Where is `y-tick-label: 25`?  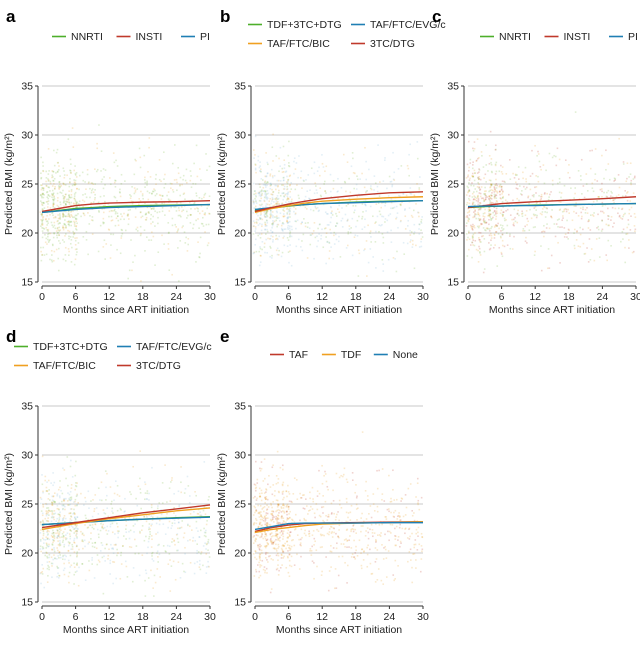 y-tick-label: 25 is located at coordinates (240, 505).